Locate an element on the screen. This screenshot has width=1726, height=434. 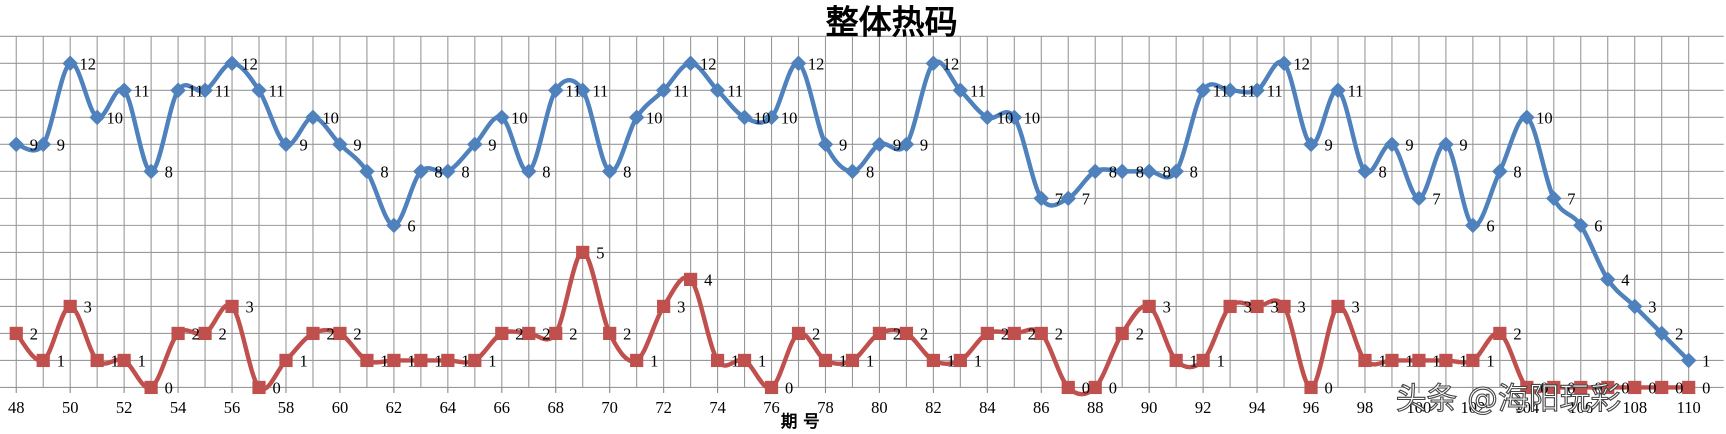
data-label: 5 is located at coordinates (600, 252).